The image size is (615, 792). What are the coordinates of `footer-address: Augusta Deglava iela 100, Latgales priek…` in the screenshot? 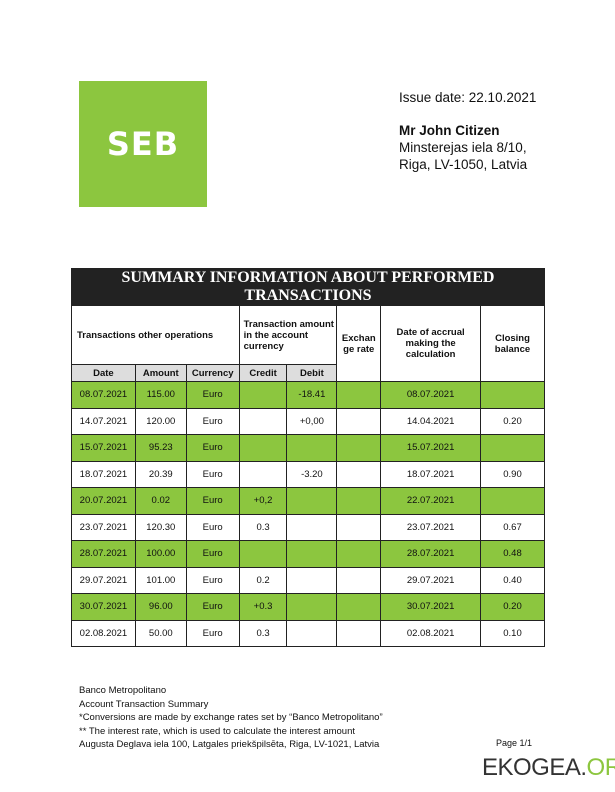 It's located at (229, 744).